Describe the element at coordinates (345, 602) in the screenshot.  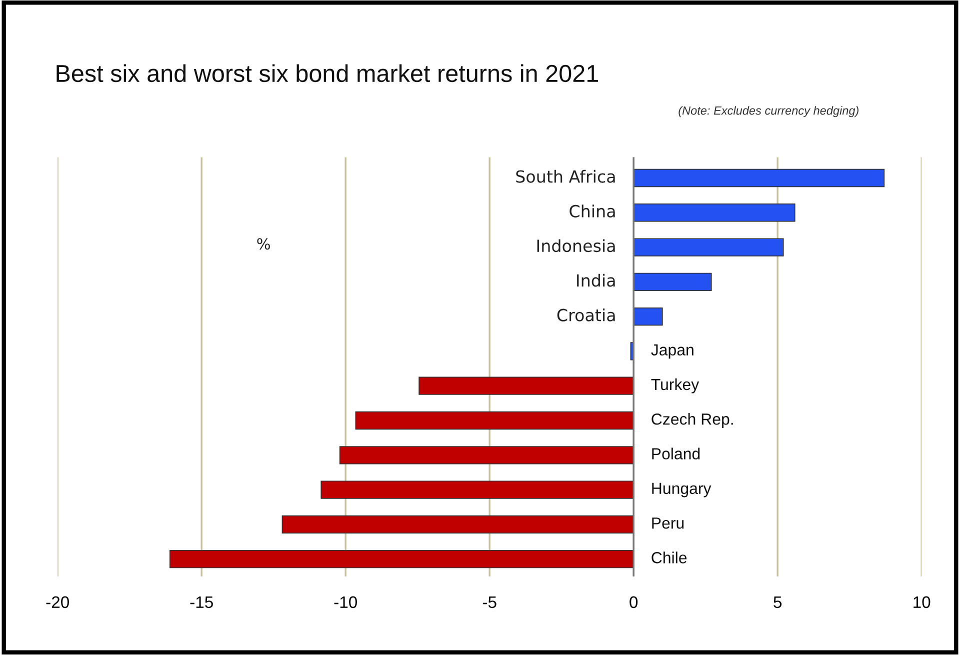
I see `x-tick-label: -10` at that location.